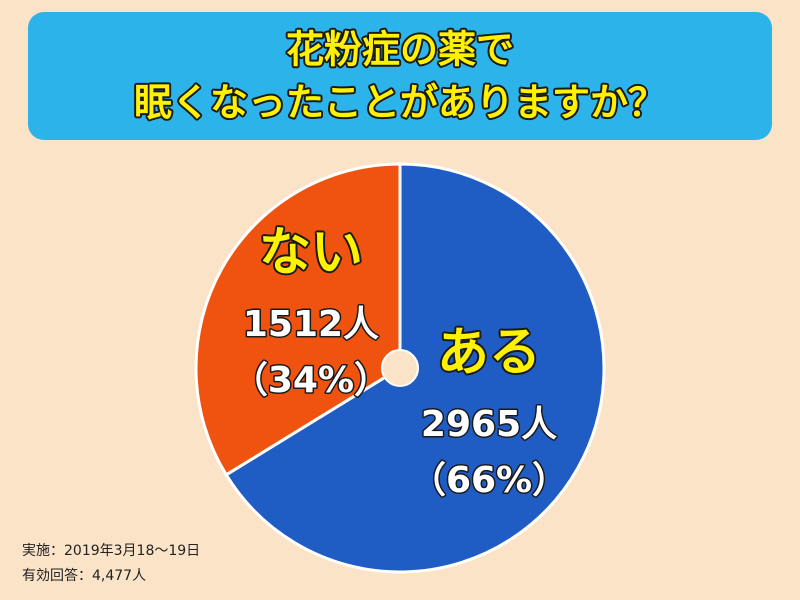 This screenshot has width=800, height=600. Describe the element at coordinates (84, 575) in the screenshot. I see `note: 有効回答：4,477人` at that location.